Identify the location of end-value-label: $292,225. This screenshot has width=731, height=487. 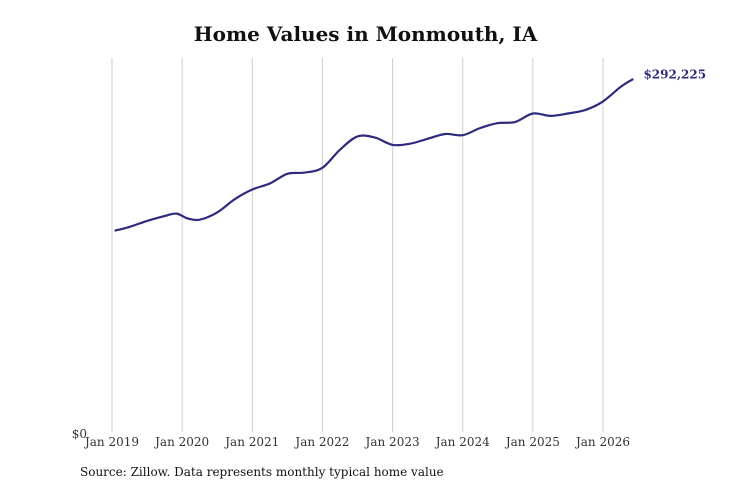
(674, 74).